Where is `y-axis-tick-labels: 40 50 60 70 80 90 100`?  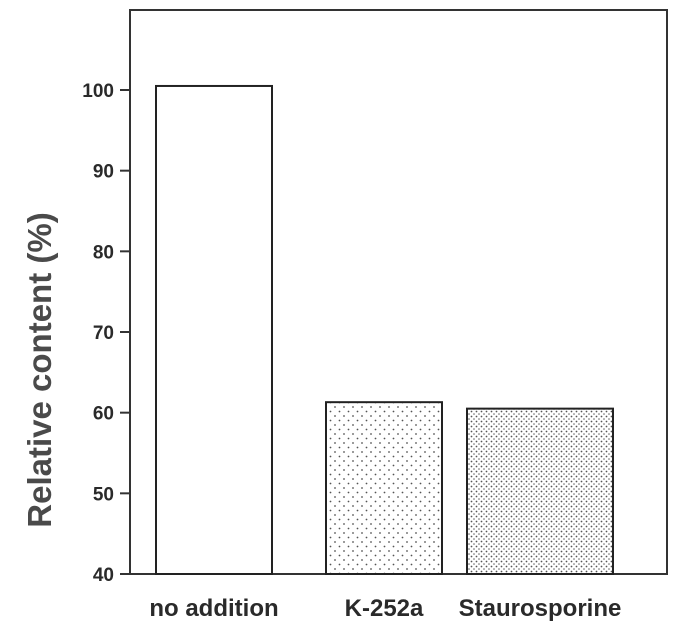
y-axis-tick-labels: 40 50 60 70 80 90 100 is located at coordinates (98, 333).